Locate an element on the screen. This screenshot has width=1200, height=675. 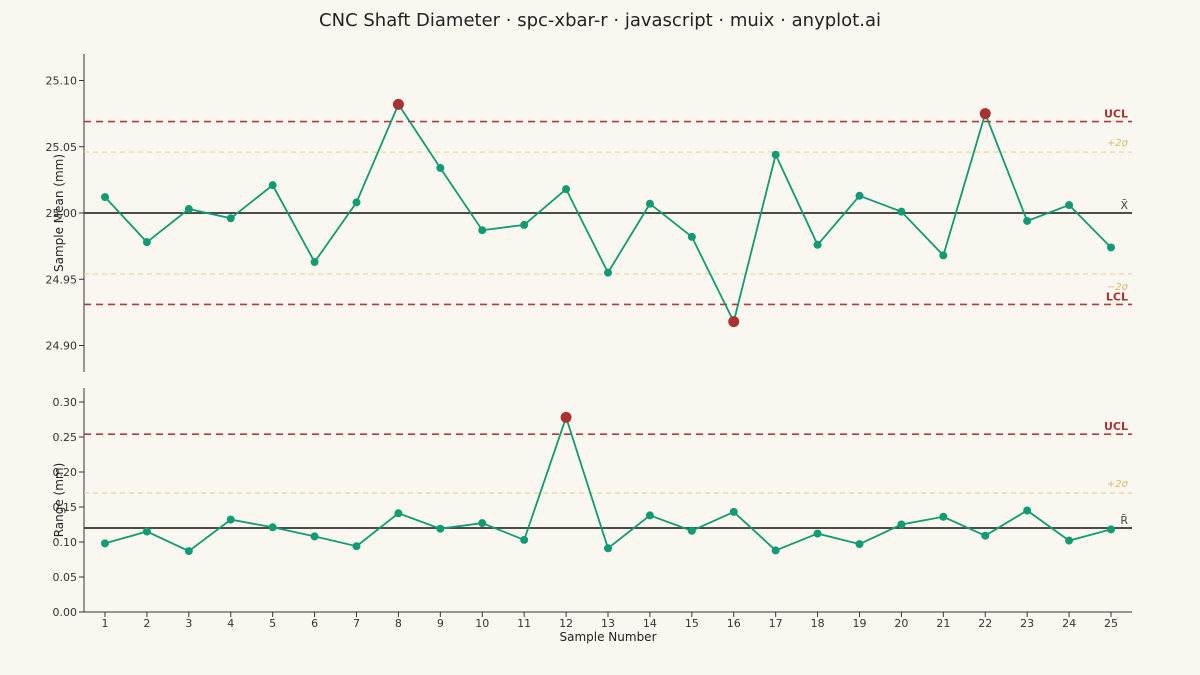
xtick-label: 4 is located at coordinates (230, 623).